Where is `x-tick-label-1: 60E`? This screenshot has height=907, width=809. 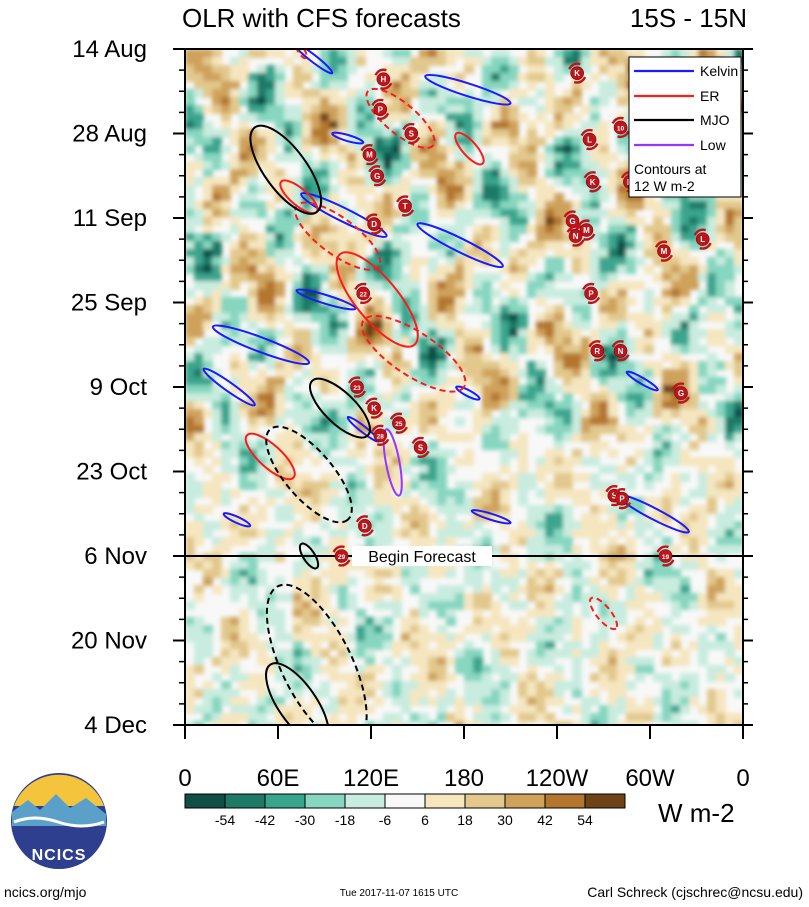 x-tick-label-1: 60E is located at coordinates (278, 778).